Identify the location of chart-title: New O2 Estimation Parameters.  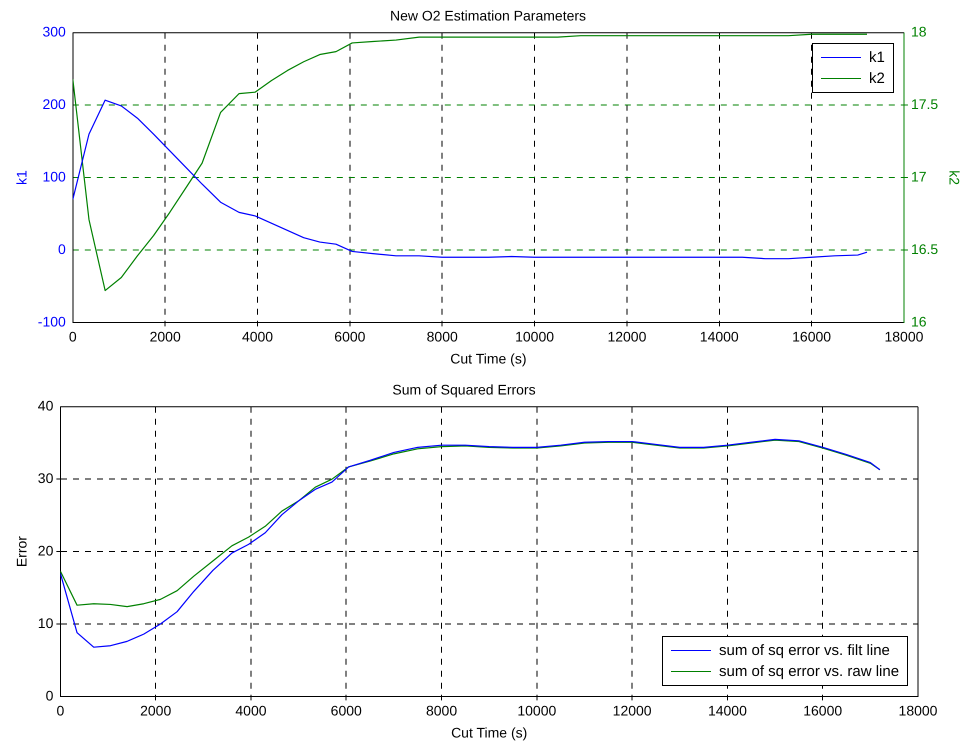
(488, 15).